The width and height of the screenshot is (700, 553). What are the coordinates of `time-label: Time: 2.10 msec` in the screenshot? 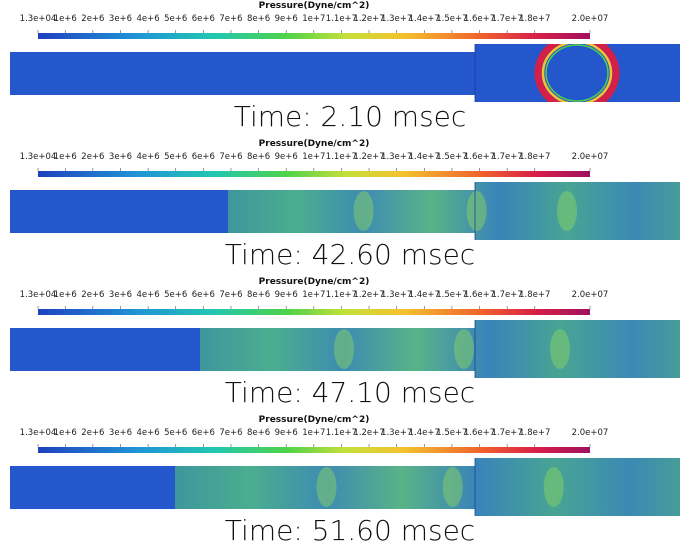 It's located at (350, 116).